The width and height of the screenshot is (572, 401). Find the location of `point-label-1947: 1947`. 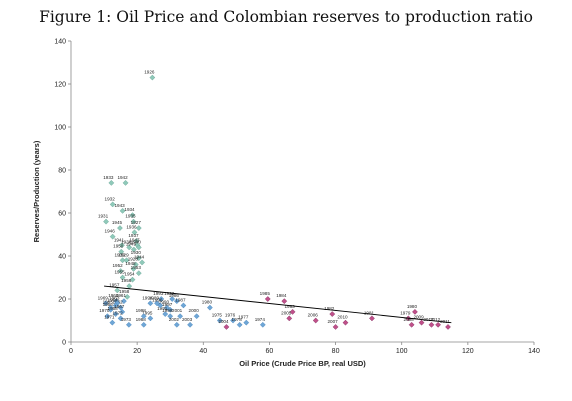

point-label-1947: 1947 is located at coordinates (134, 239).